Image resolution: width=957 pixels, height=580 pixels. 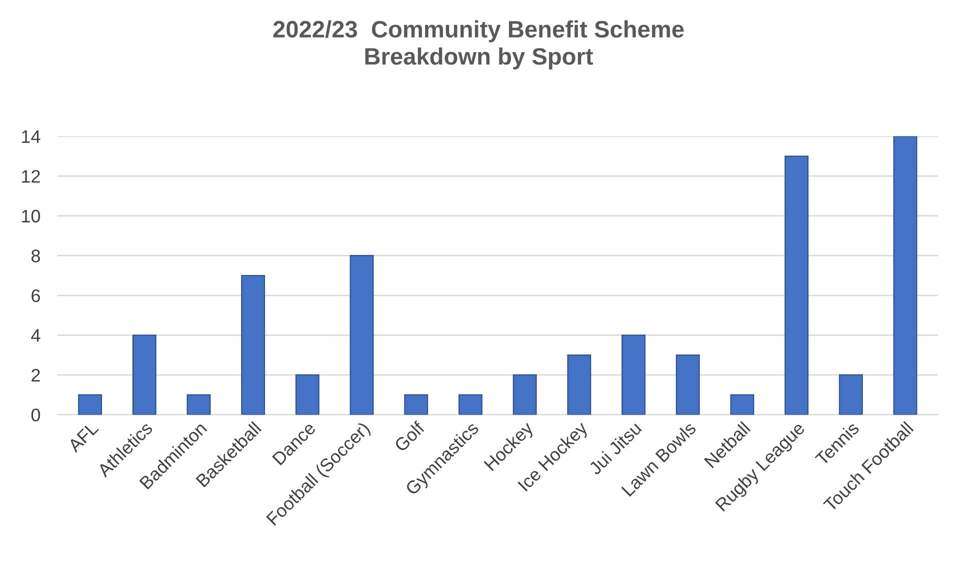 I want to click on x-tick-label: AFL, so click(x=83, y=437).